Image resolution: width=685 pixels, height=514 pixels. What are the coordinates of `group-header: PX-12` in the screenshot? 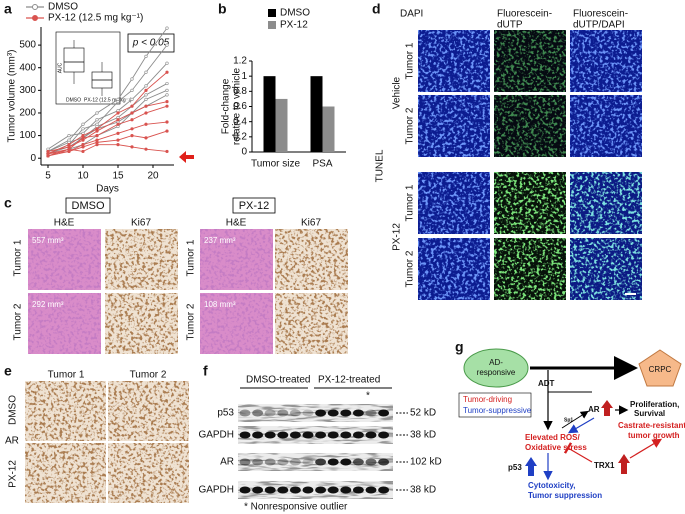 It's located at (254, 206).